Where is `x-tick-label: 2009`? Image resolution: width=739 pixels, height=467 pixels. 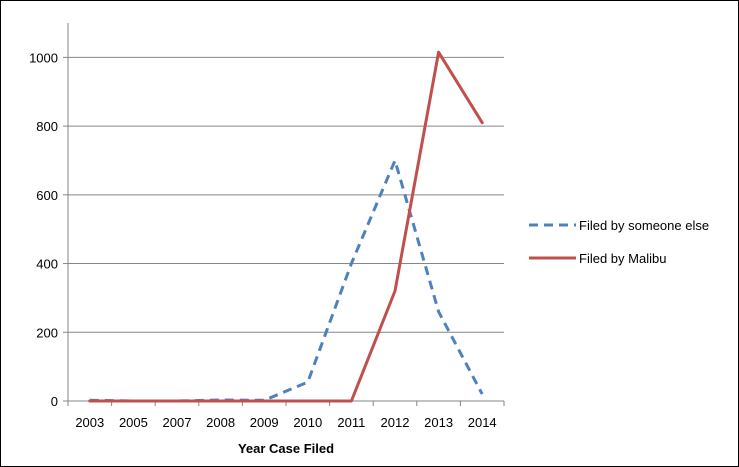 x-tick-label: 2009 is located at coordinates (264, 422).